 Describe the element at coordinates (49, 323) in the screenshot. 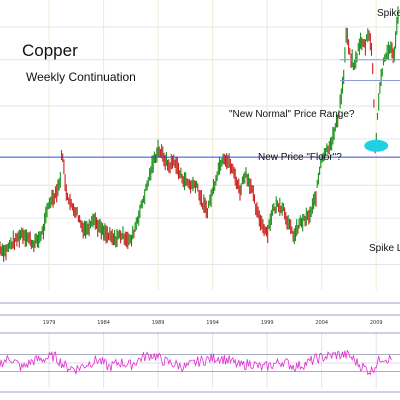

I see `x-tick-label: 1979` at that location.